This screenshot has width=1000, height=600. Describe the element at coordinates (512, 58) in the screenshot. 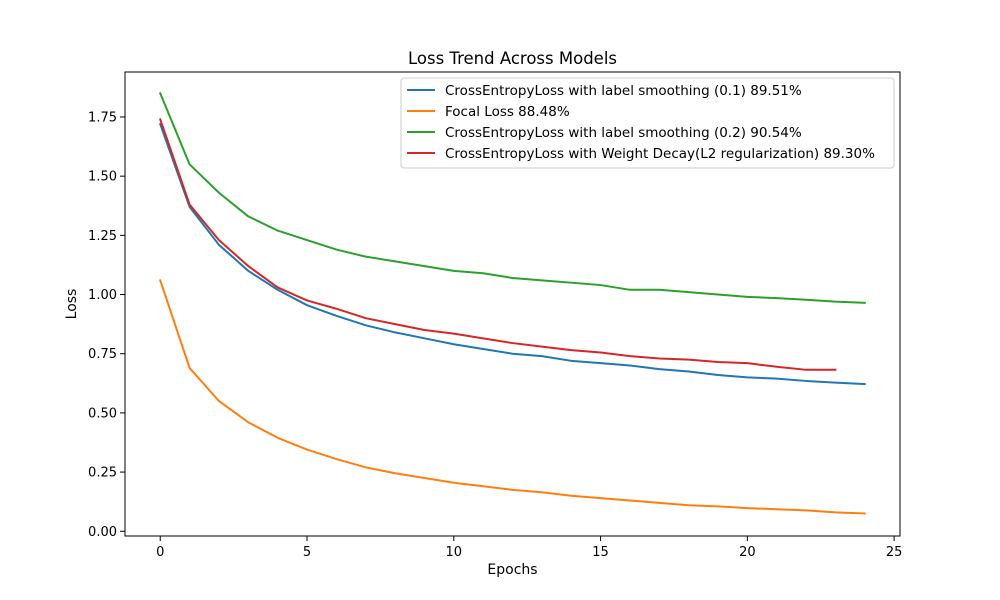

I see `chart-title: Loss Trend Across Models` at that location.